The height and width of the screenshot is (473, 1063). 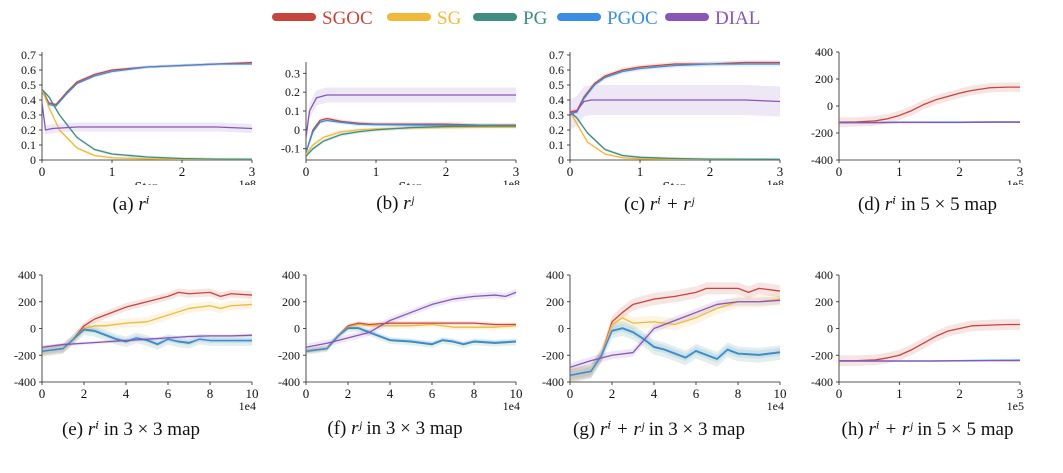 What do you see at coordinates (928, 204) in the screenshot?
I see `caption-d: (d) rⁱ in 5 × 5 map` at bounding box center [928, 204].